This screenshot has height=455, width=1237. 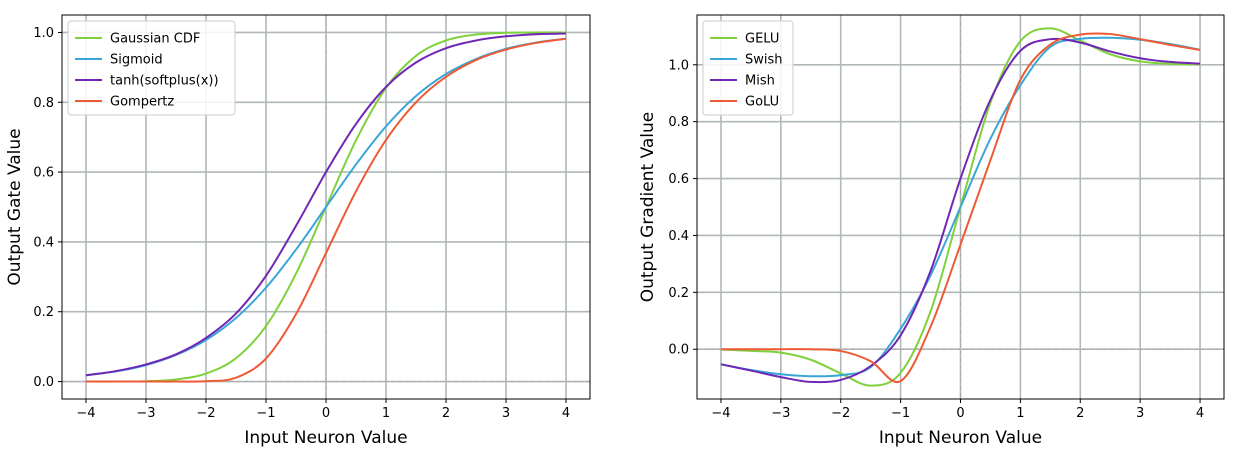 I want to click on legend-label: Mish, so click(x=760, y=81).